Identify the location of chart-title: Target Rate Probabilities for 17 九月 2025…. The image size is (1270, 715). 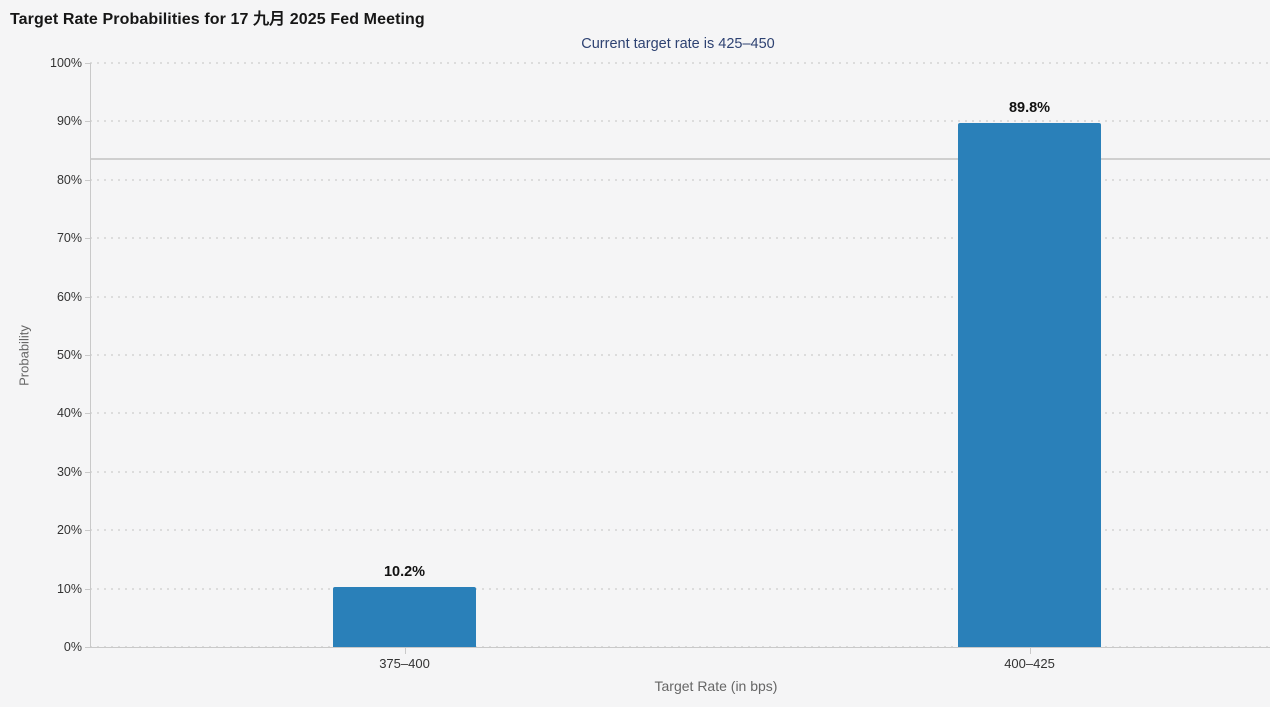
(217, 19).